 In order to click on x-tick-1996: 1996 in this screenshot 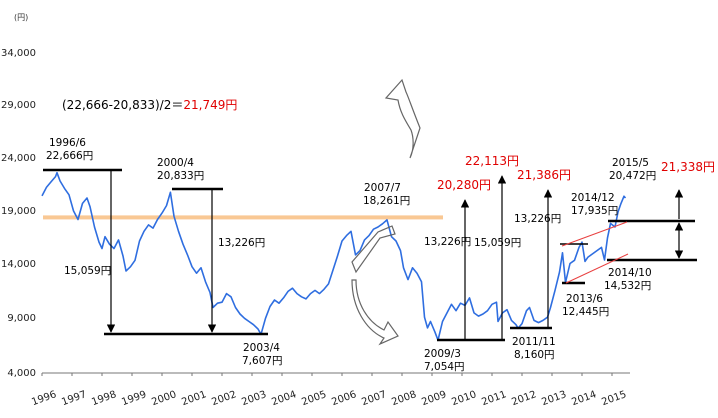, I will do `click(44, 398)`.